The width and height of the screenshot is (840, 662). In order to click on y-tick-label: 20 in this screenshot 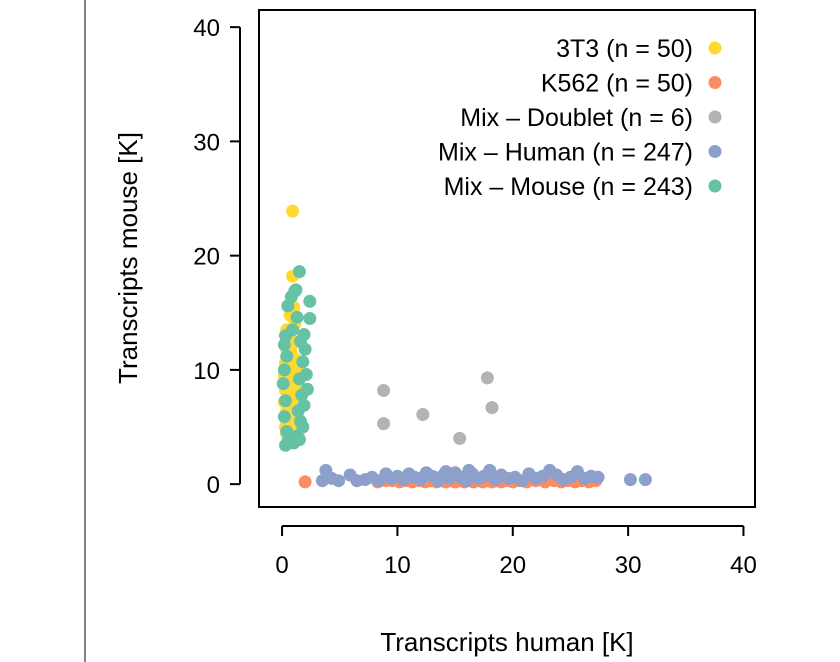, I will do `click(206, 257)`.